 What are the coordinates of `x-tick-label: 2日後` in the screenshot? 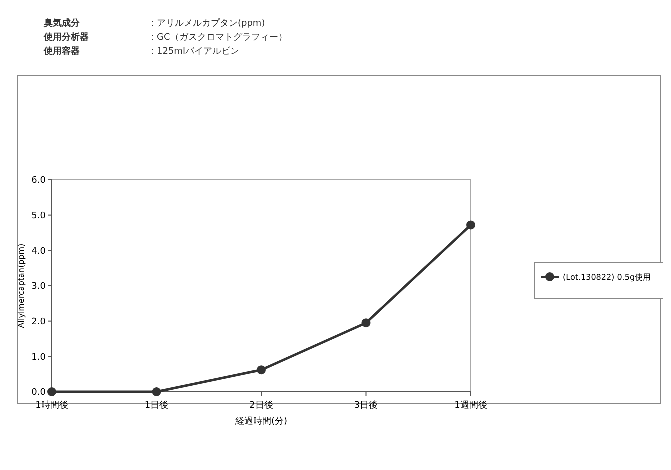 It's located at (262, 405).